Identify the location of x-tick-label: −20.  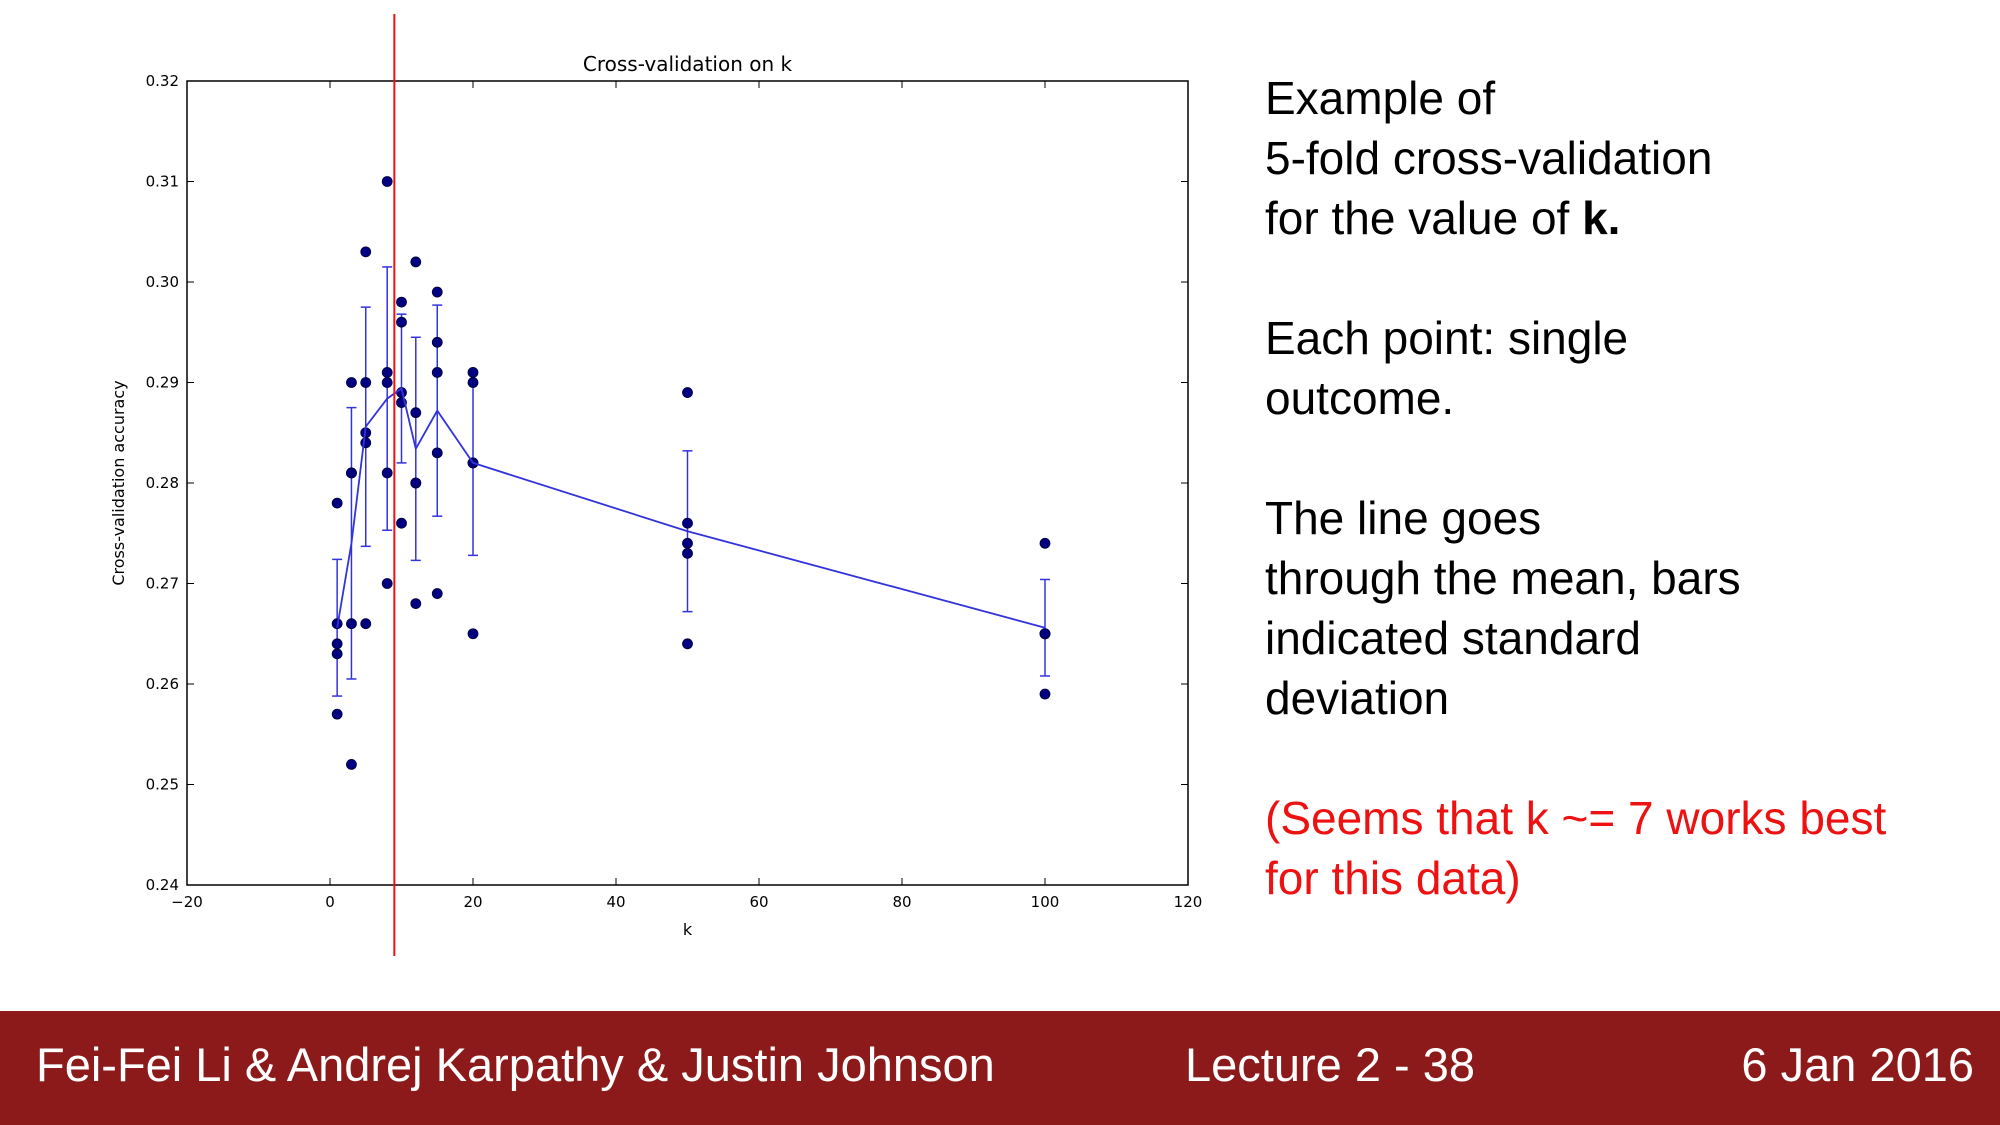
(187, 902).